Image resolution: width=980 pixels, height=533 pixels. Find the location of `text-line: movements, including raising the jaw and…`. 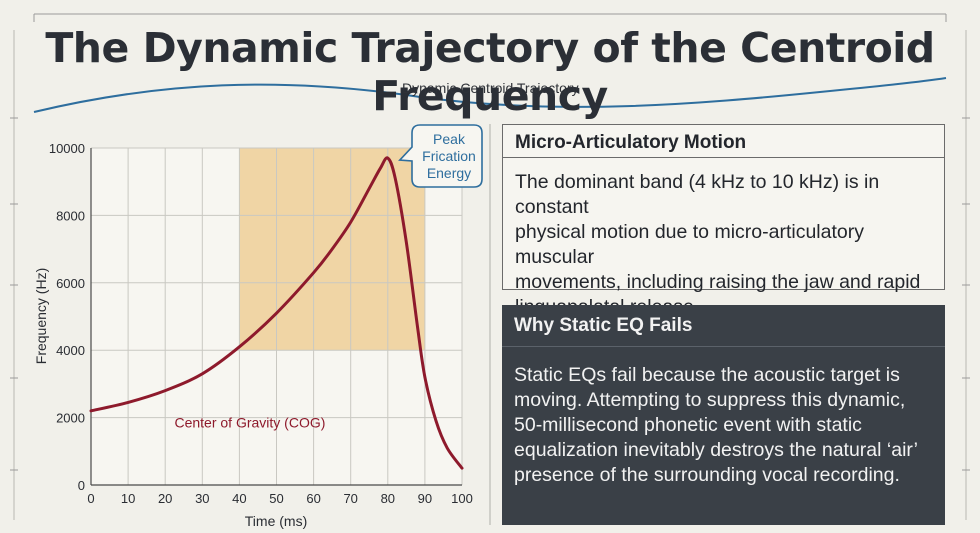

text-line: movements, including raising the jaw and… is located at coordinates (718, 282).